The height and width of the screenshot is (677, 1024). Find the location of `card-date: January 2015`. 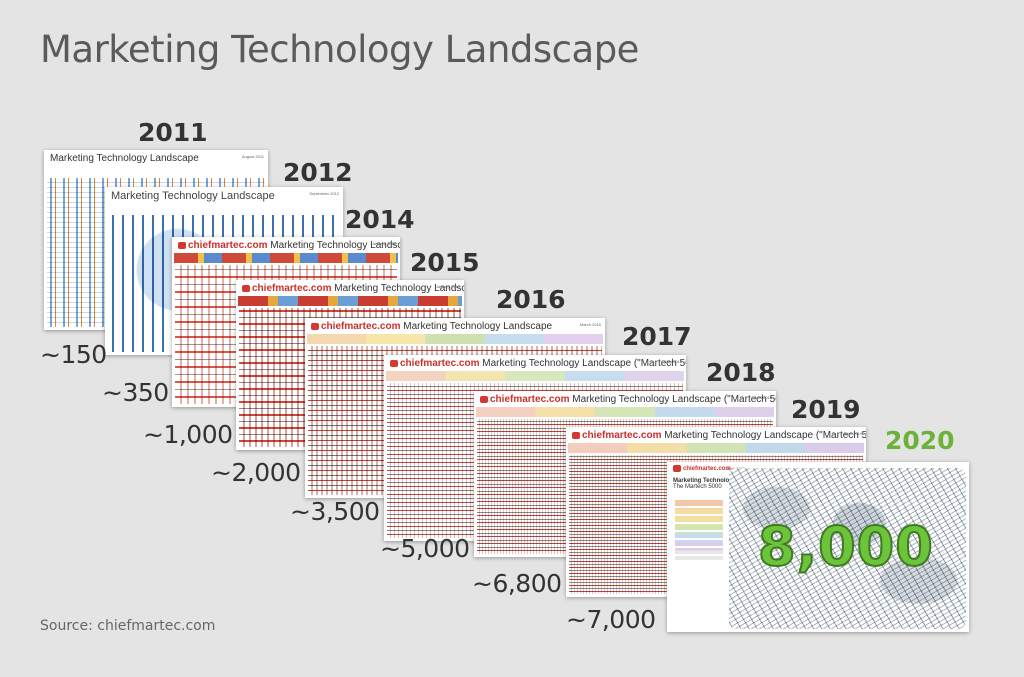

card-date: January 2015 is located at coordinates (447, 286).